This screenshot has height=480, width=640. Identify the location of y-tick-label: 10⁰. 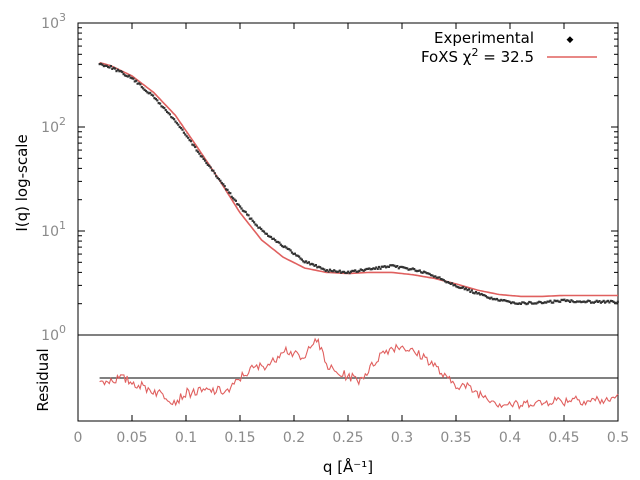
(53, 333).